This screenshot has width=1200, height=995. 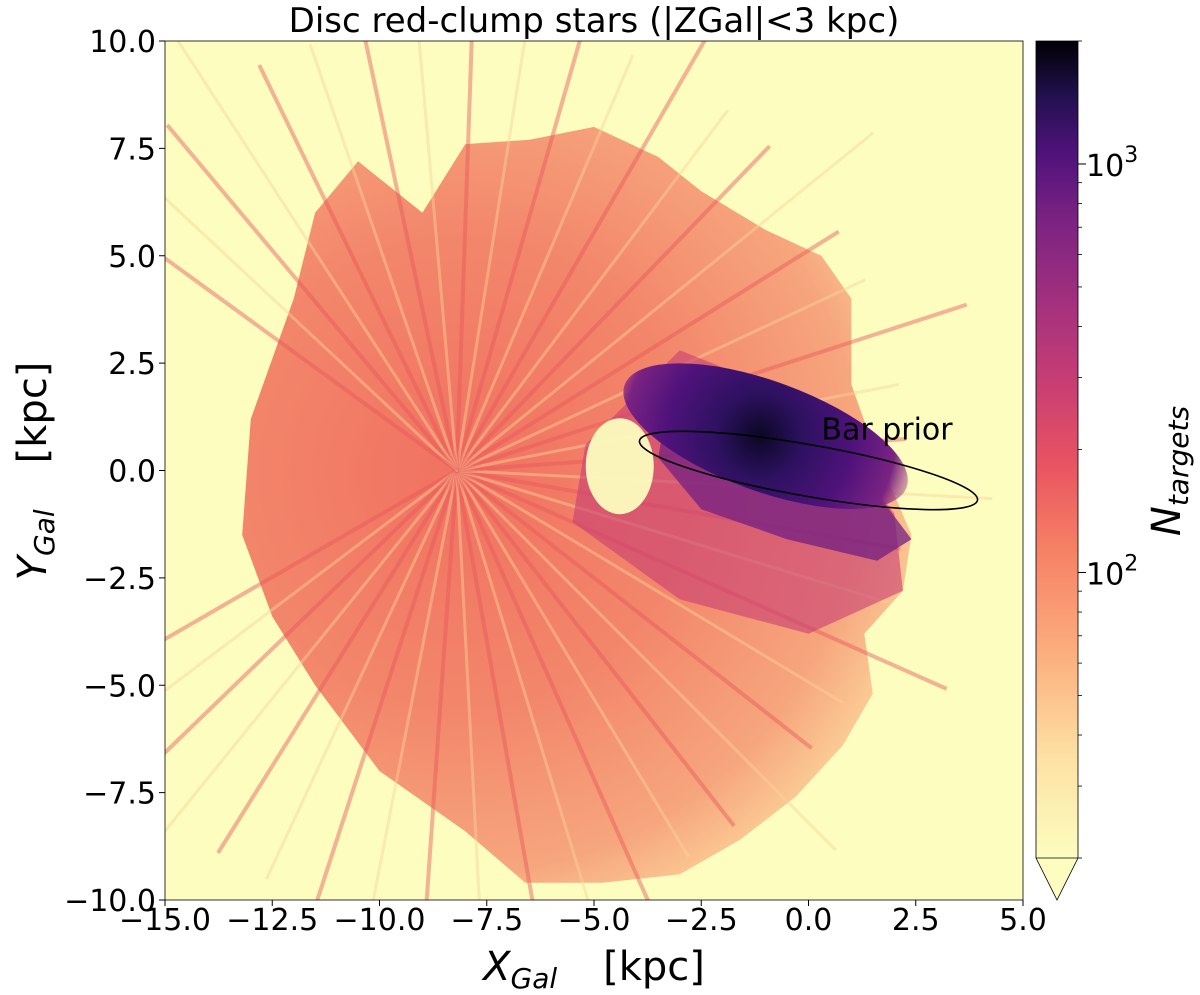 I want to click on colorbar-label: Ntargets, so click(x=1169, y=471).